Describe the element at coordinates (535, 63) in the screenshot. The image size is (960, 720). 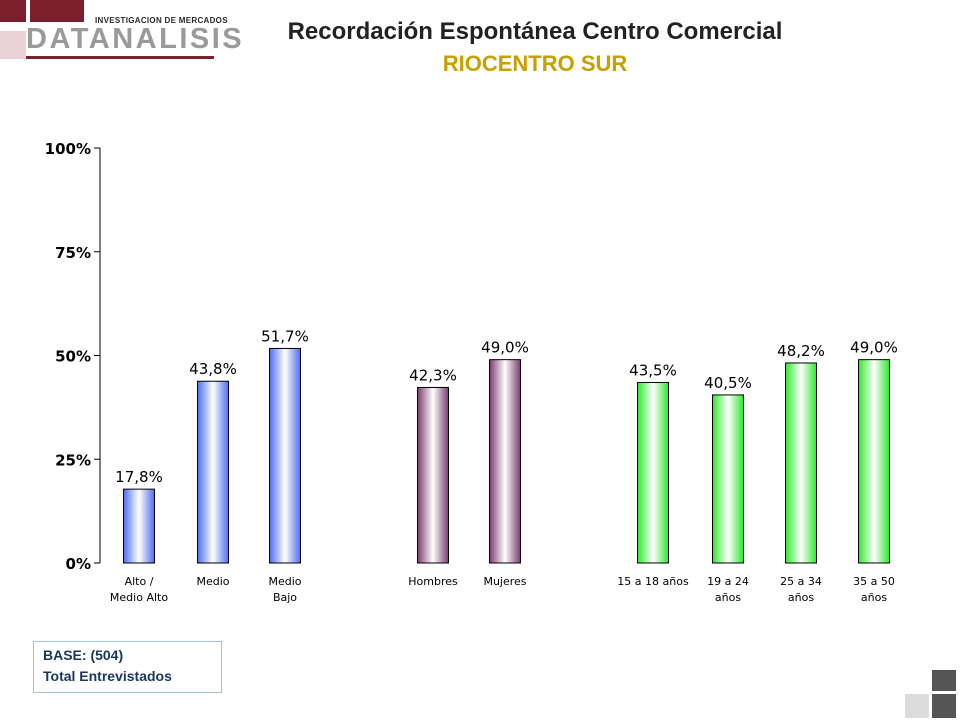
I see `page-subtitle: RIOCENTRO SUR` at that location.